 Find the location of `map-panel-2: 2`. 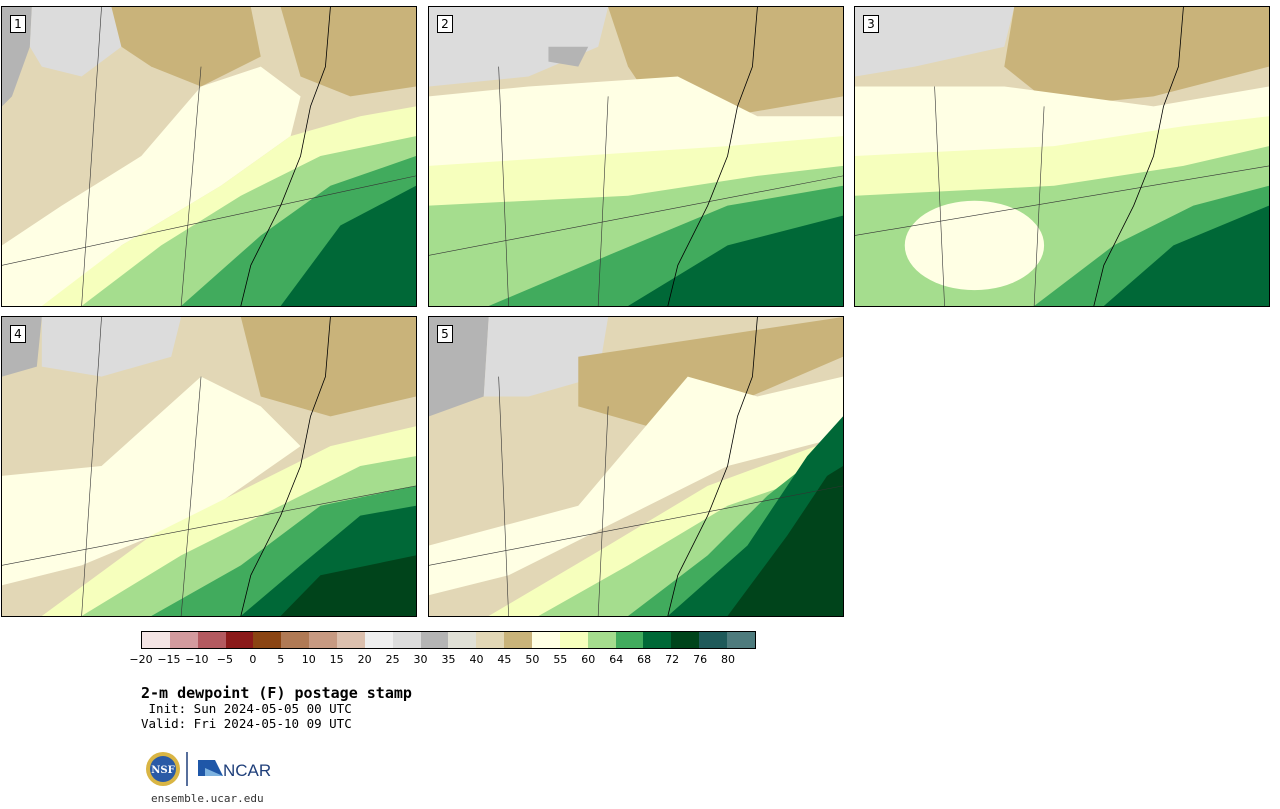

map-panel-2: 2 is located at coordinates (636, 156).